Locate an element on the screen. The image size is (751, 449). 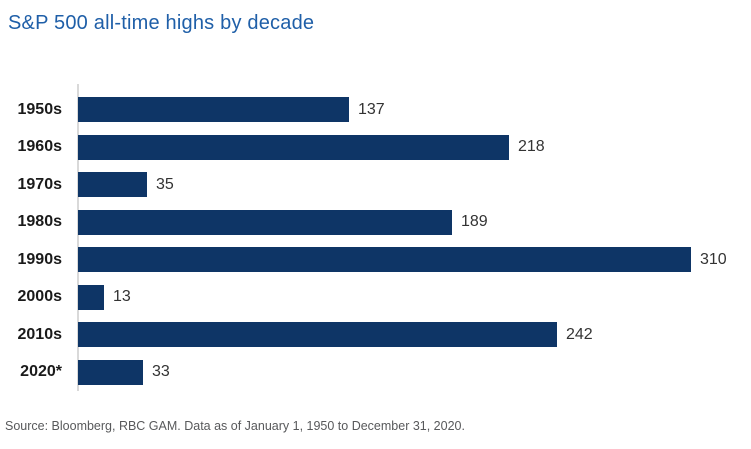
value-label: 310 is located at coordinates (713, 259).